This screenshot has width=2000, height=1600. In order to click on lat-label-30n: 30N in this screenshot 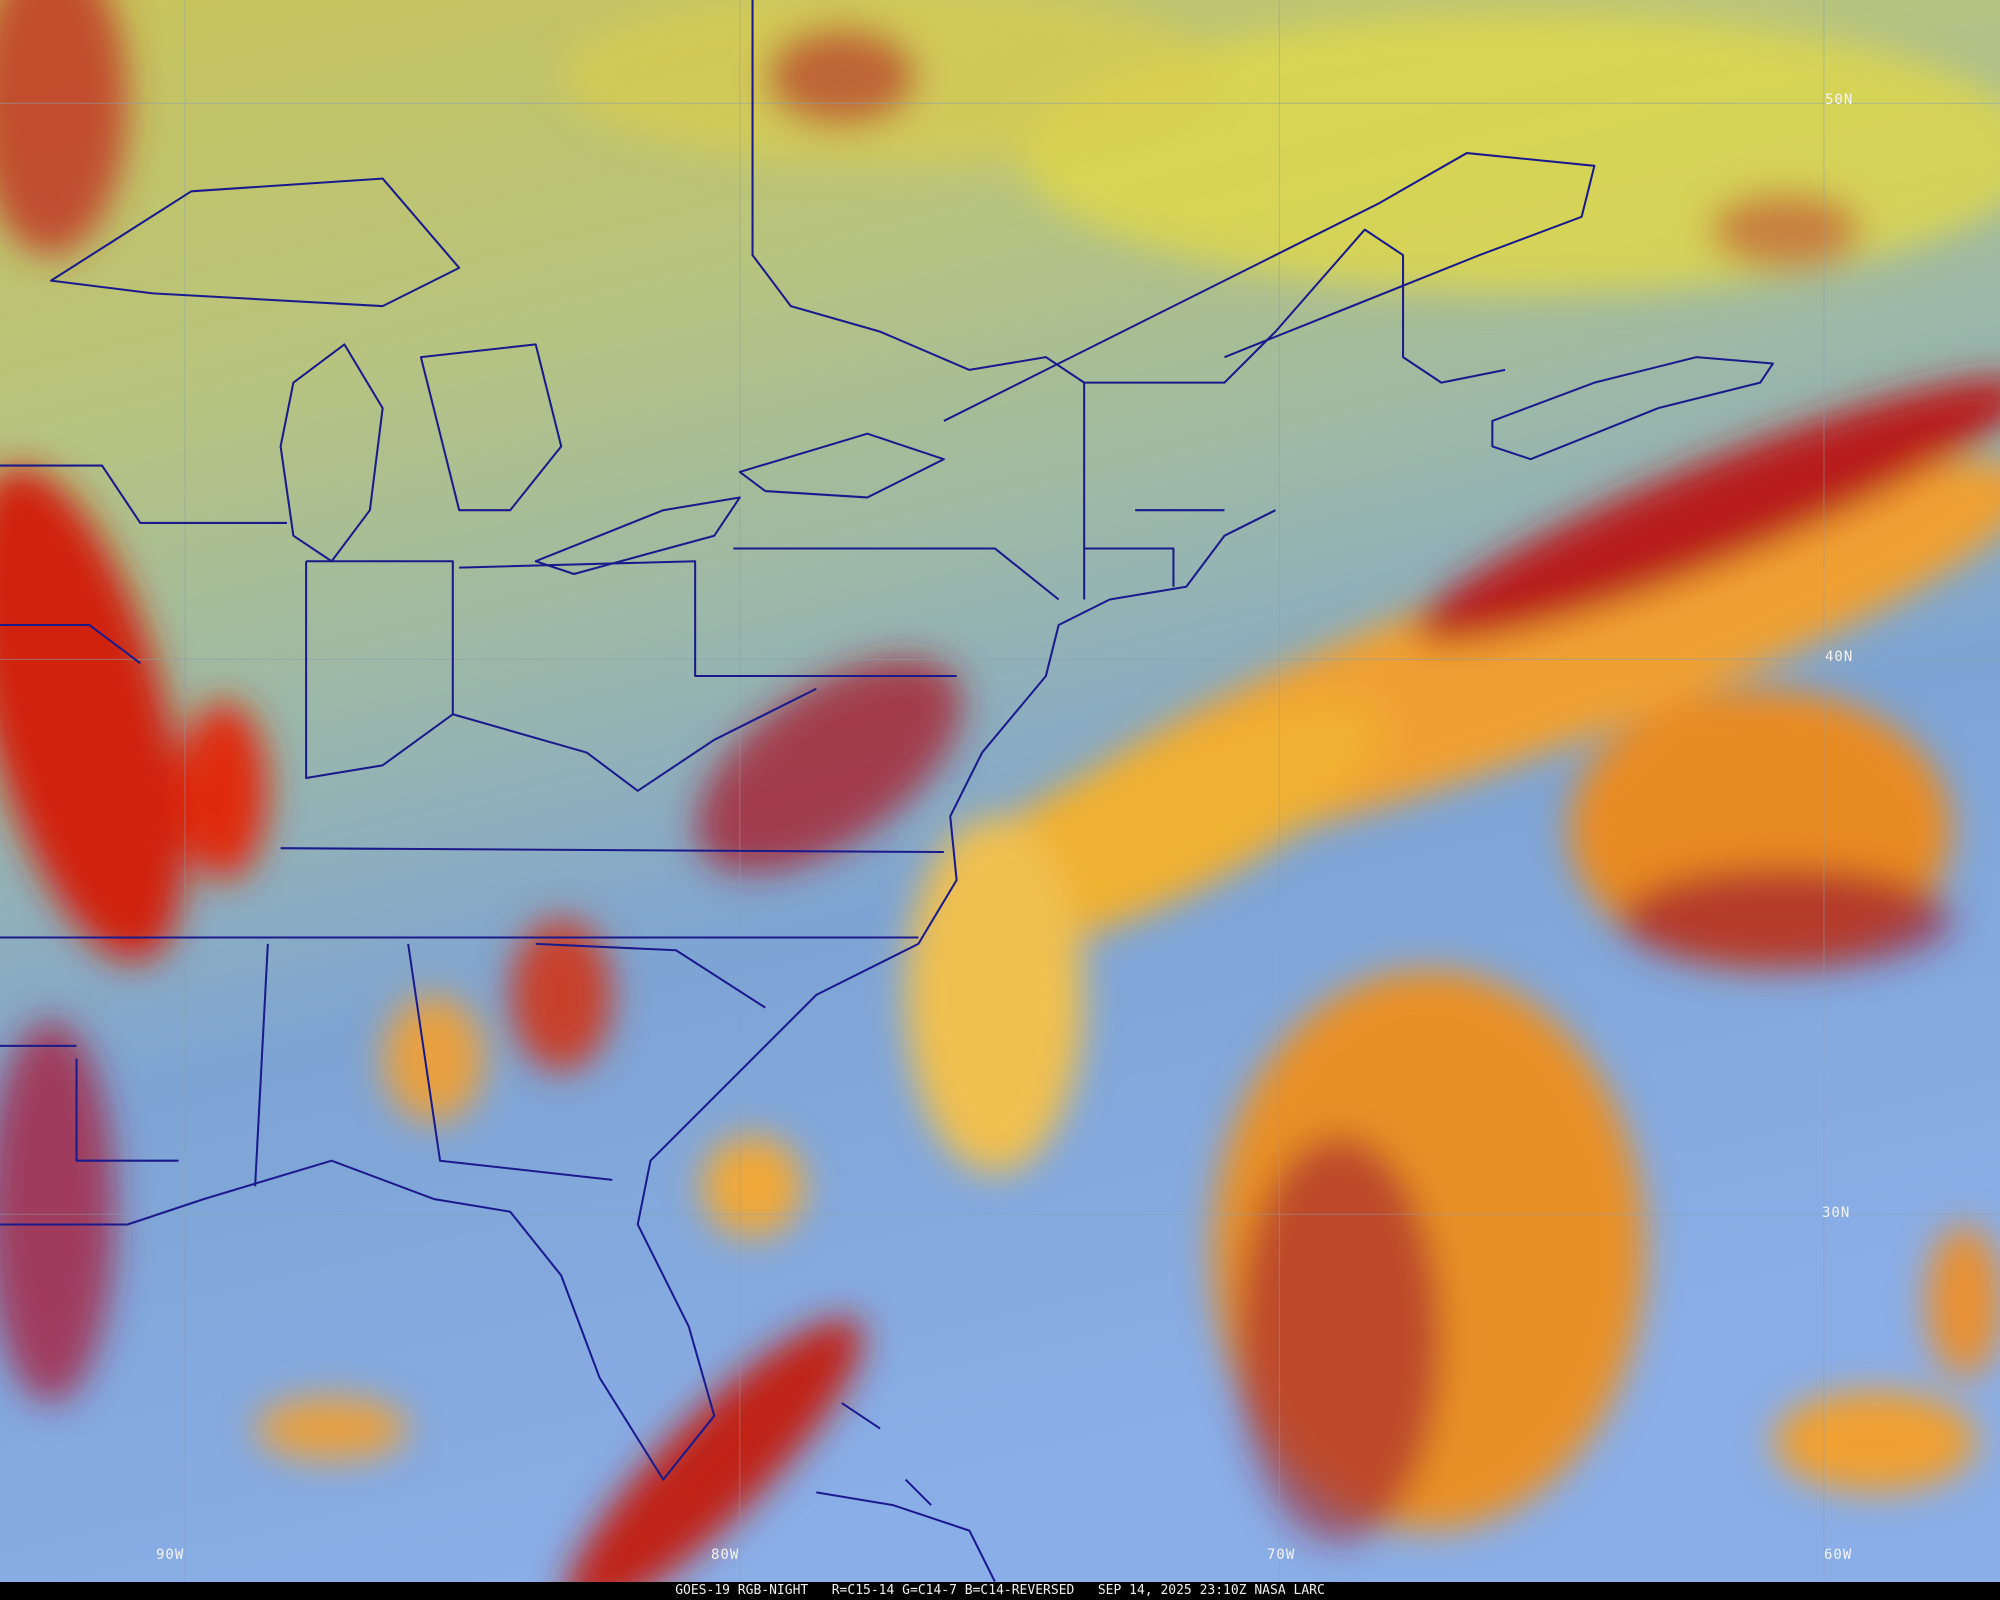, I will do `click(1836, 1213)`.